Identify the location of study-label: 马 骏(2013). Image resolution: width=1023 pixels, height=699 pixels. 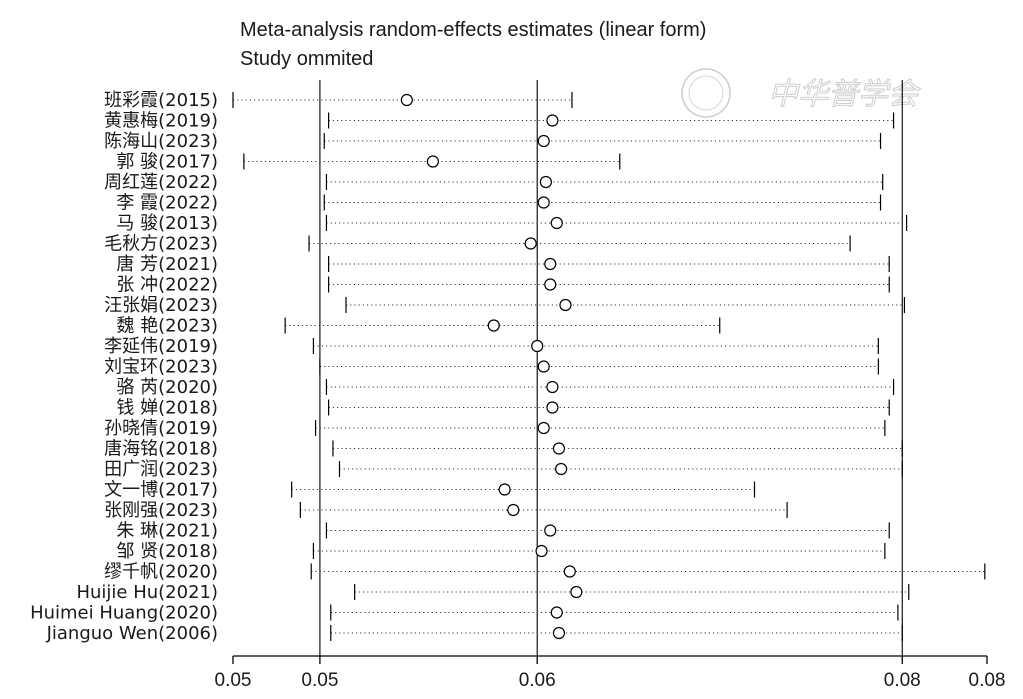
(167, 223).